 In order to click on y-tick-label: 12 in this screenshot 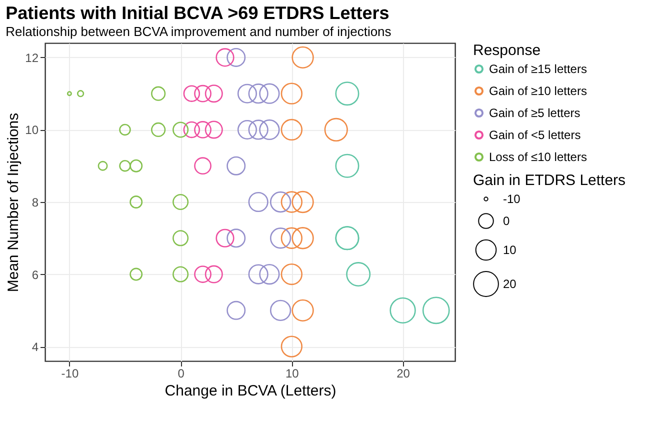, I will do `click(32, 57)`.